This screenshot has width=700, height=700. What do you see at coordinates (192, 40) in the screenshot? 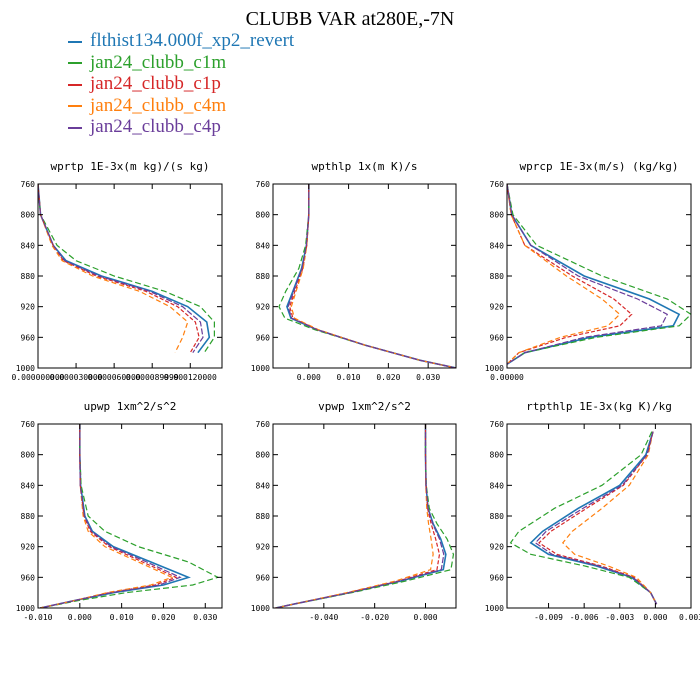
I see `legend-label: flthist134.000f_xp2_revert` at bounding box center [192, 40].